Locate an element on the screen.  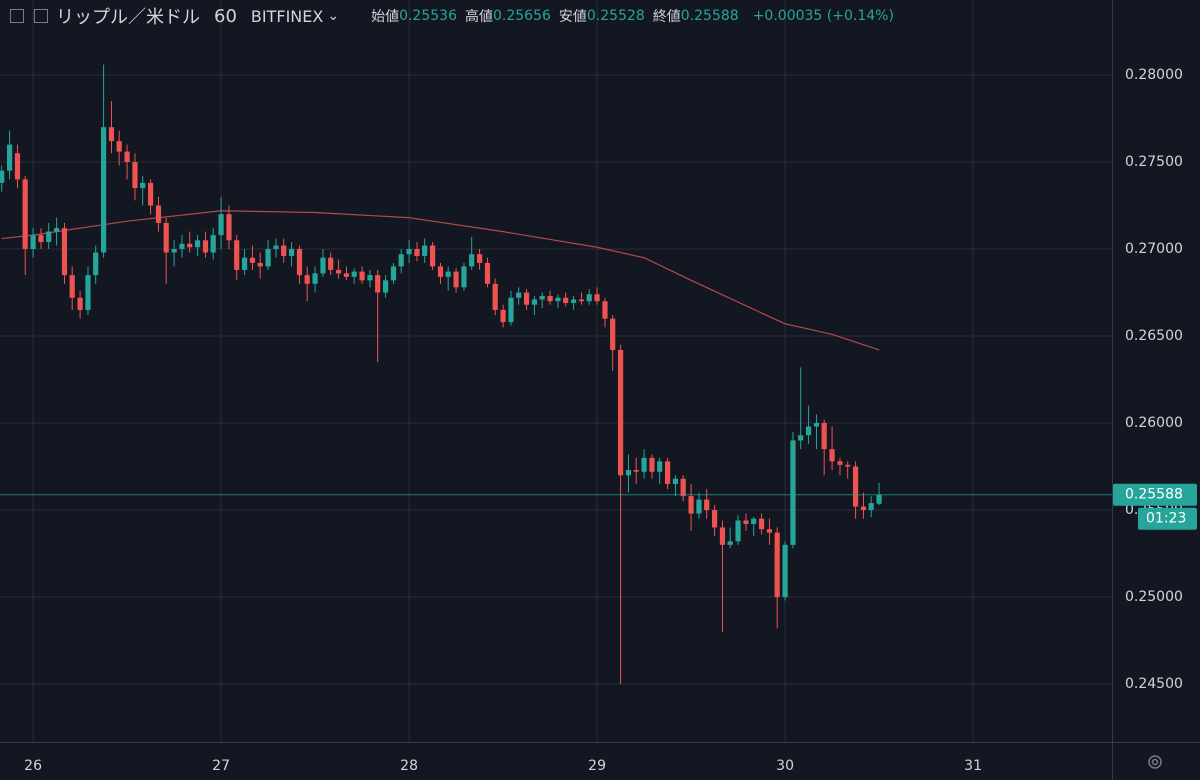
y-tick-label: 0.26000 is located at coordinates (1154, 423).